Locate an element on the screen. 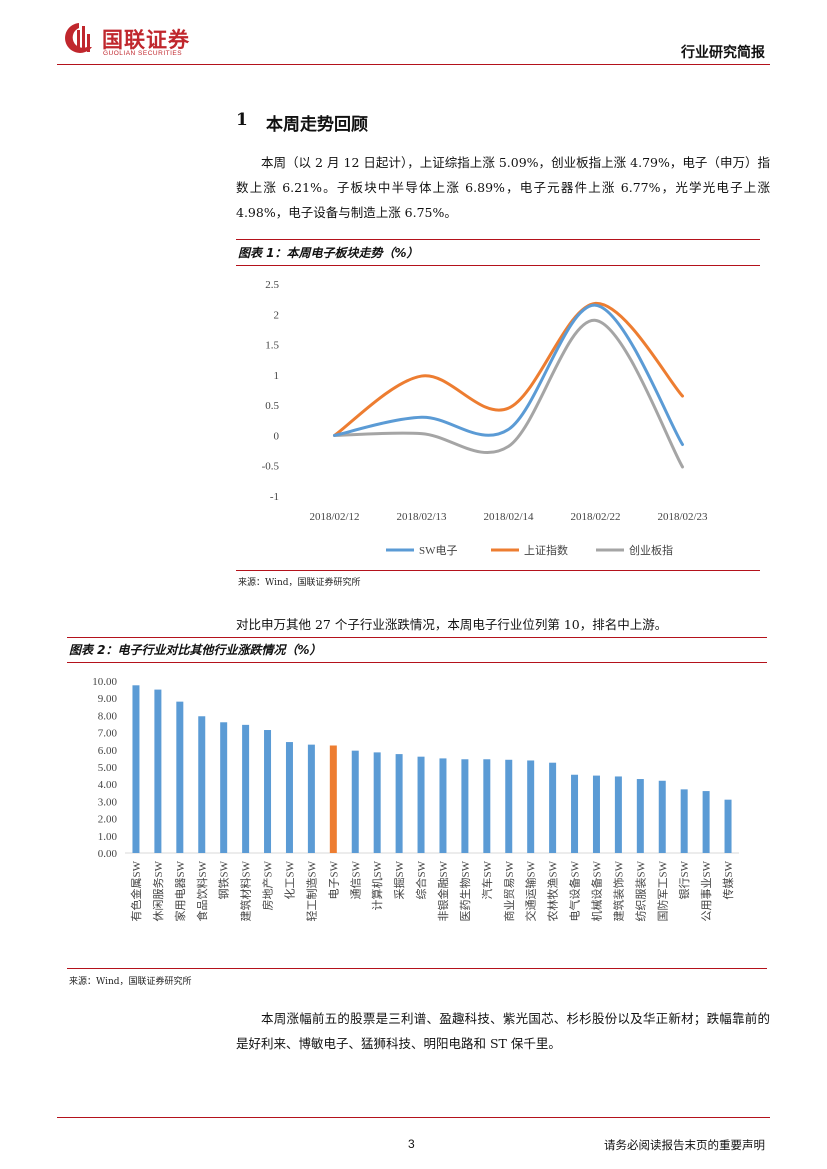  figure1-top-rule is located at coordinates (498, 239).